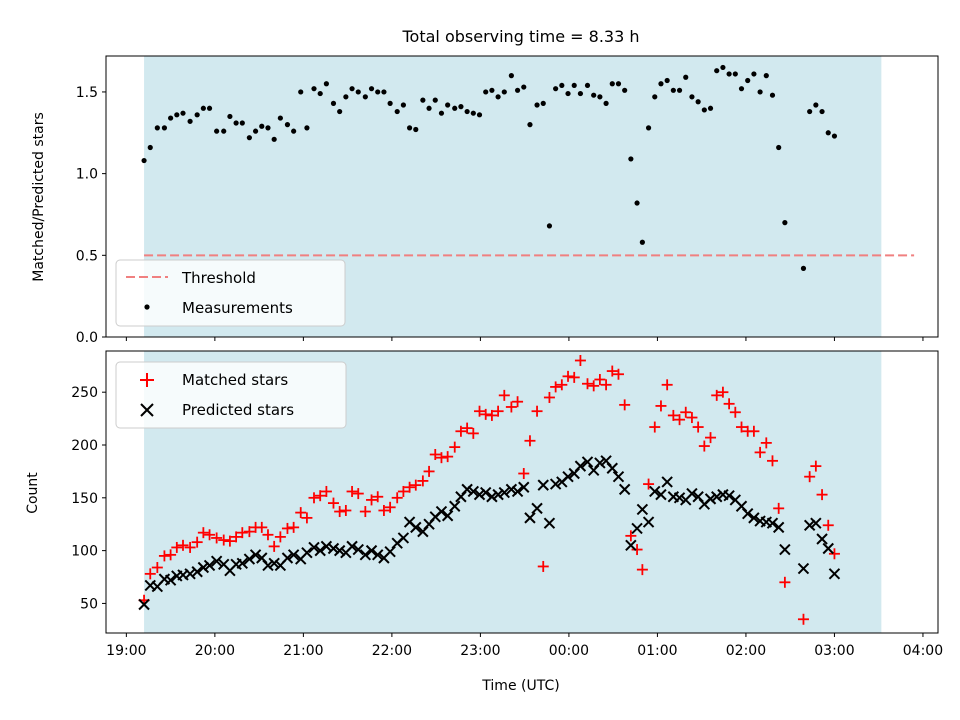 This screenshot has width=960, height=720. I want to click on y-tick-label: 1.0, so click(87, 175).